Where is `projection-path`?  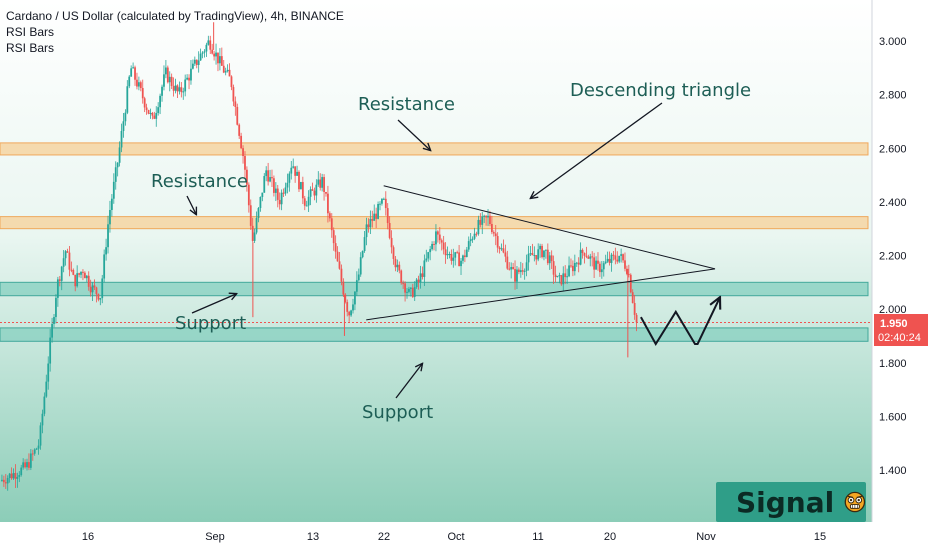 projection-path is located at coordinates (679, 322).